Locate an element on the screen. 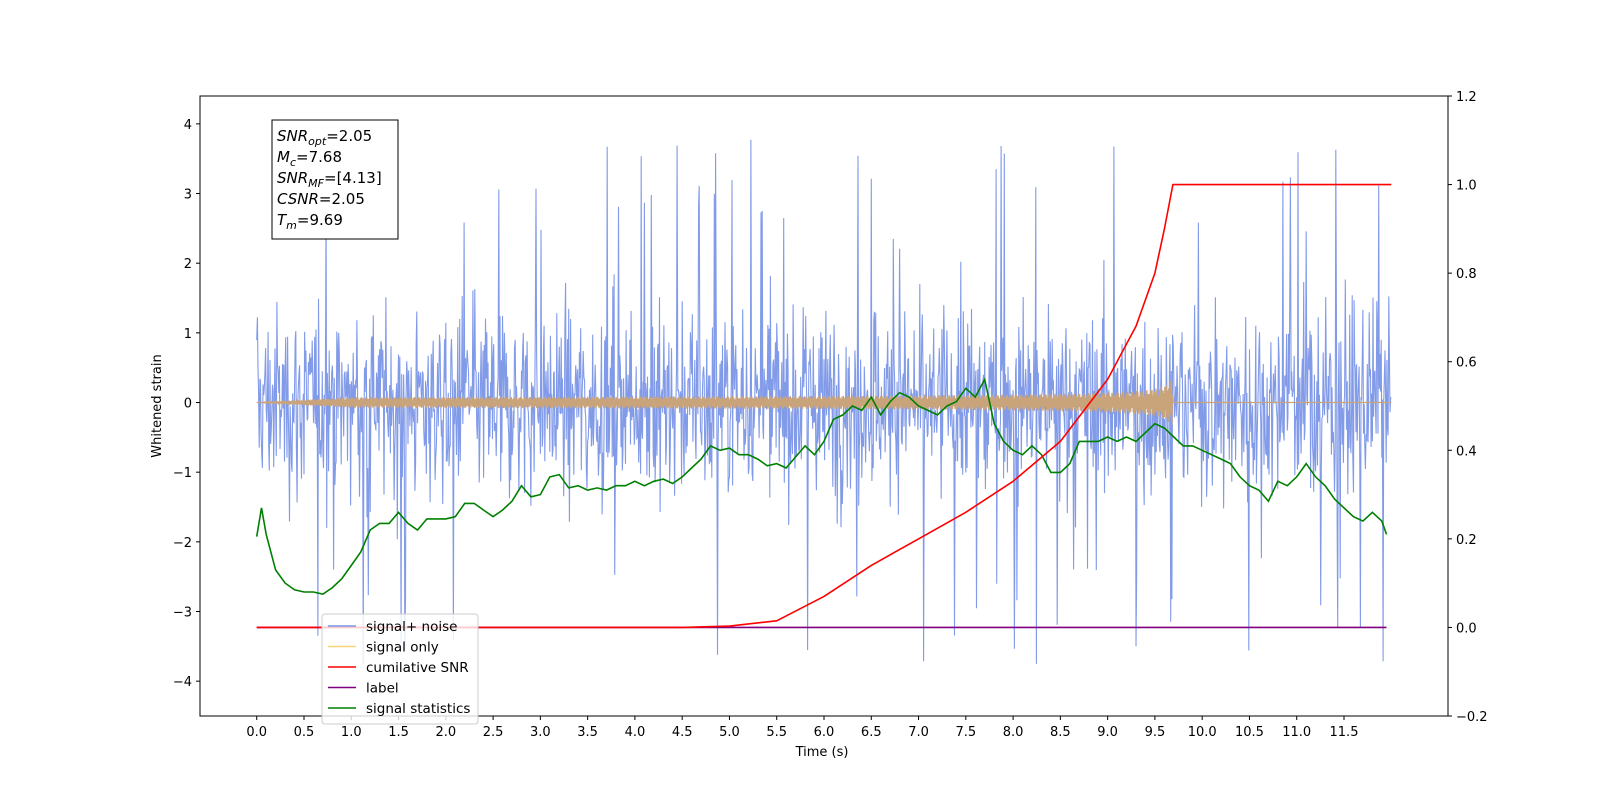  annotation-frame is located at coordinates (335, 179).